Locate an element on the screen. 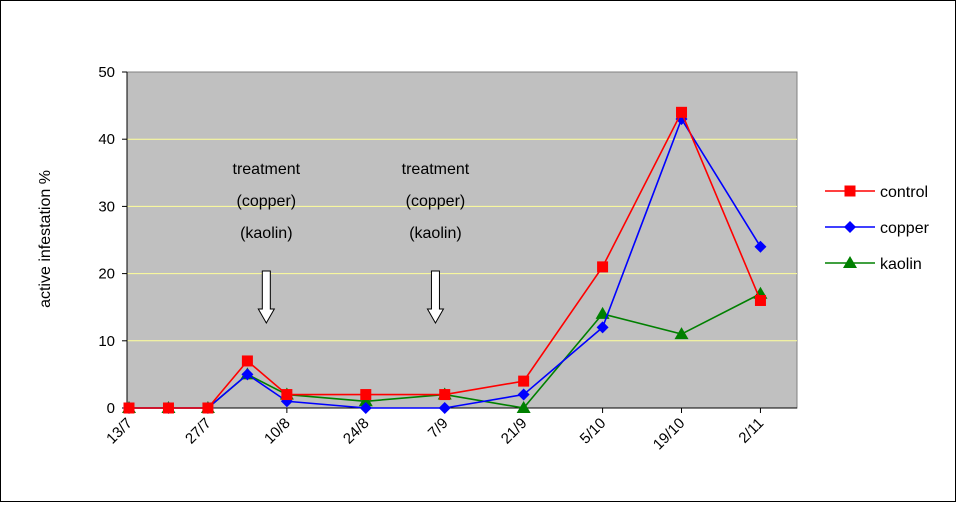  point-copper-7/9 is located at coordinates (444, 408).